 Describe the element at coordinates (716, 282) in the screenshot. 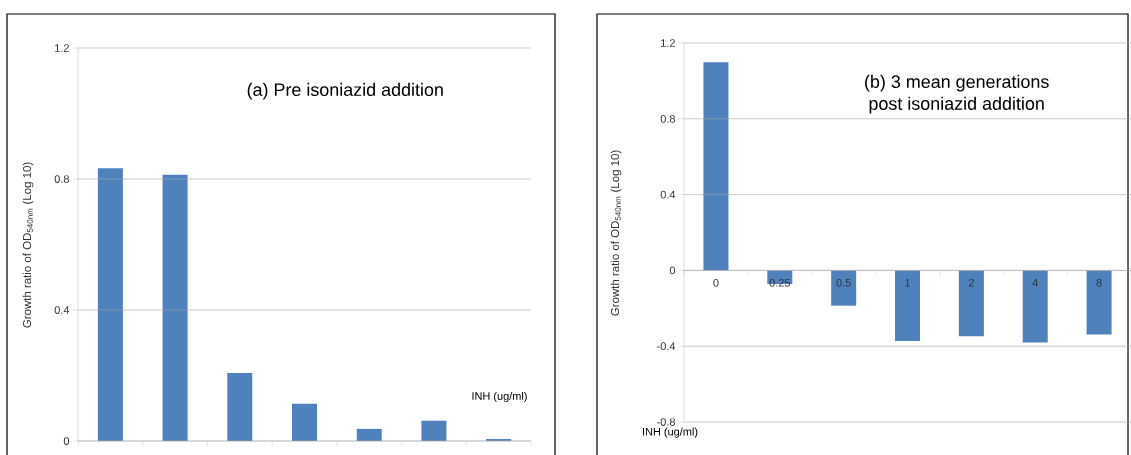

I see `x-tick-label: 0` at that location.